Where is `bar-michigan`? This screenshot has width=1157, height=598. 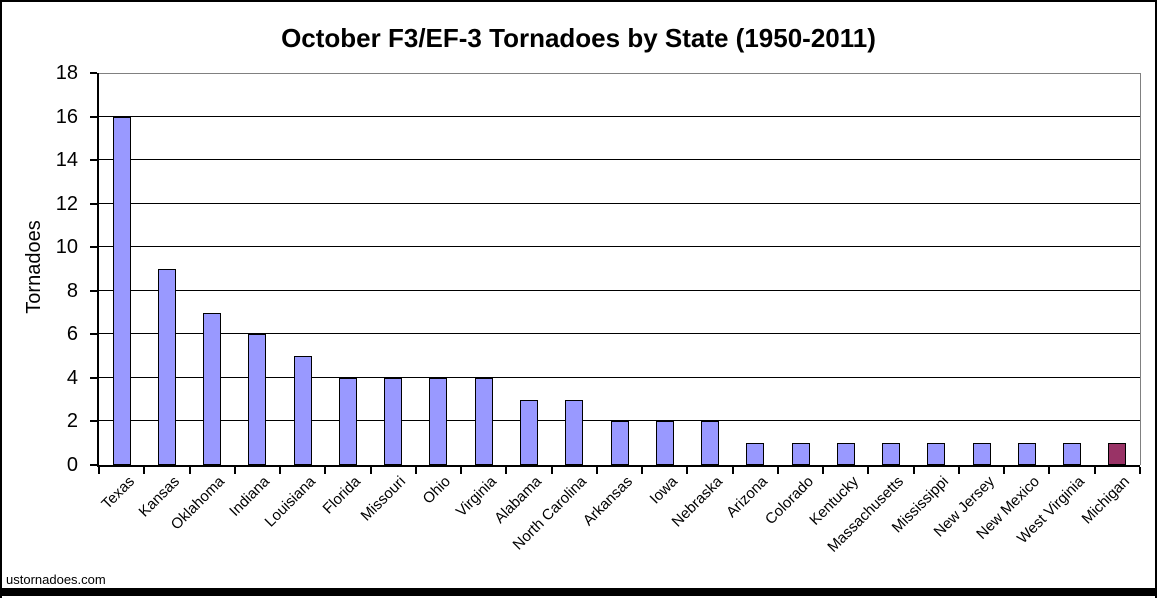
bar-michigan is located at coordinates (1117, 454).